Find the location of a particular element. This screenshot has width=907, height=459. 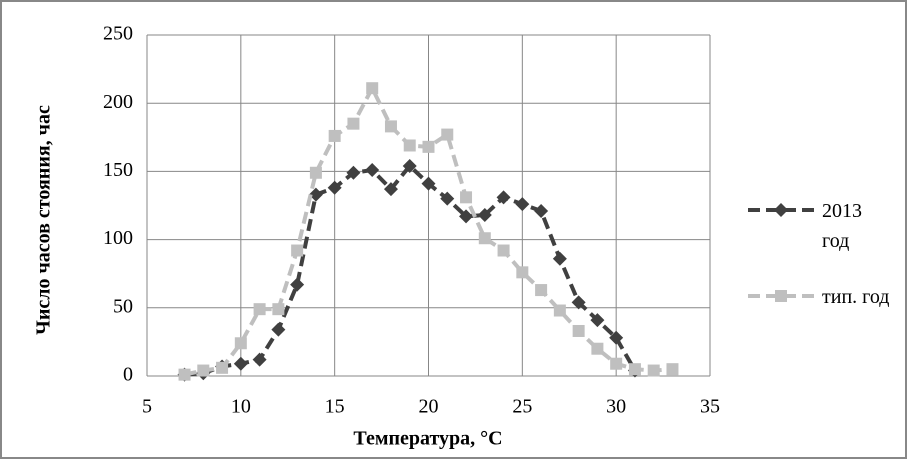

x-axis-title: Температура, °C is located at coordinates (427, 439).